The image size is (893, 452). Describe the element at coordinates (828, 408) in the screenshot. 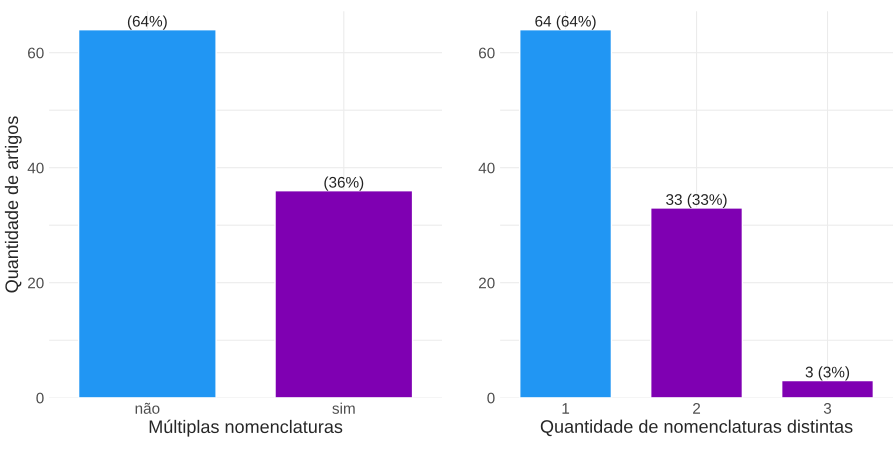

I see `x-tick-label: 3` at that location.